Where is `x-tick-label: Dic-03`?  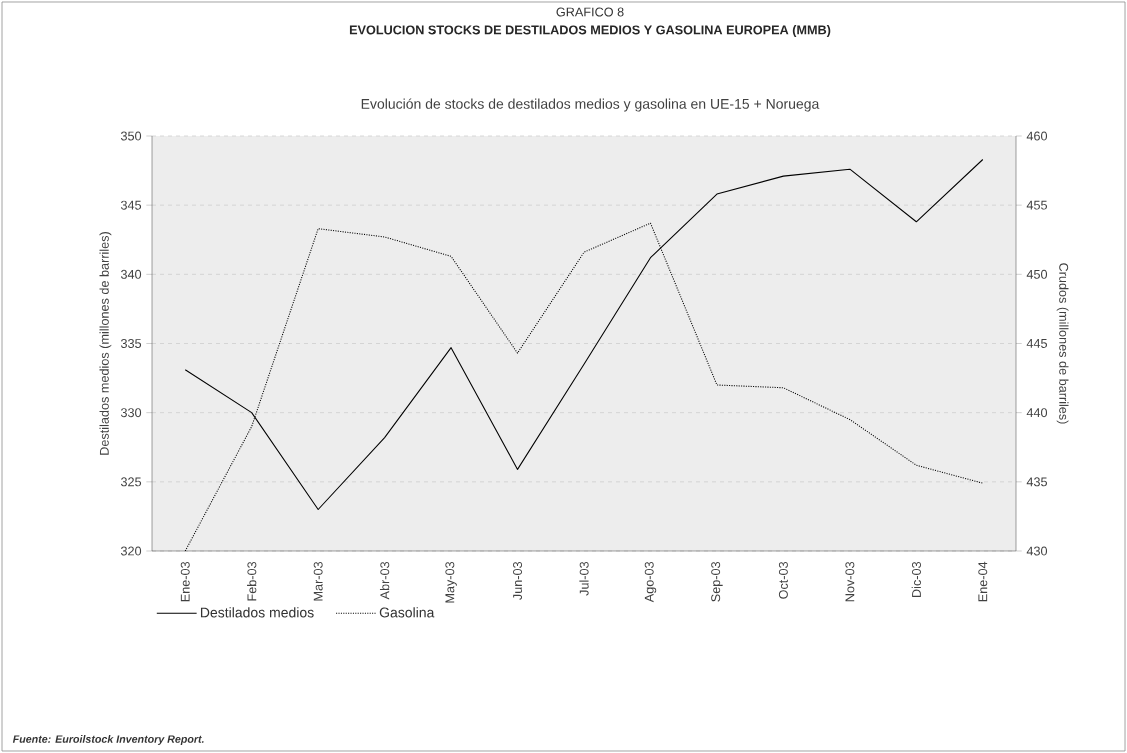
x-tick-label: Dic-03 is located at coordinates (916, 579).